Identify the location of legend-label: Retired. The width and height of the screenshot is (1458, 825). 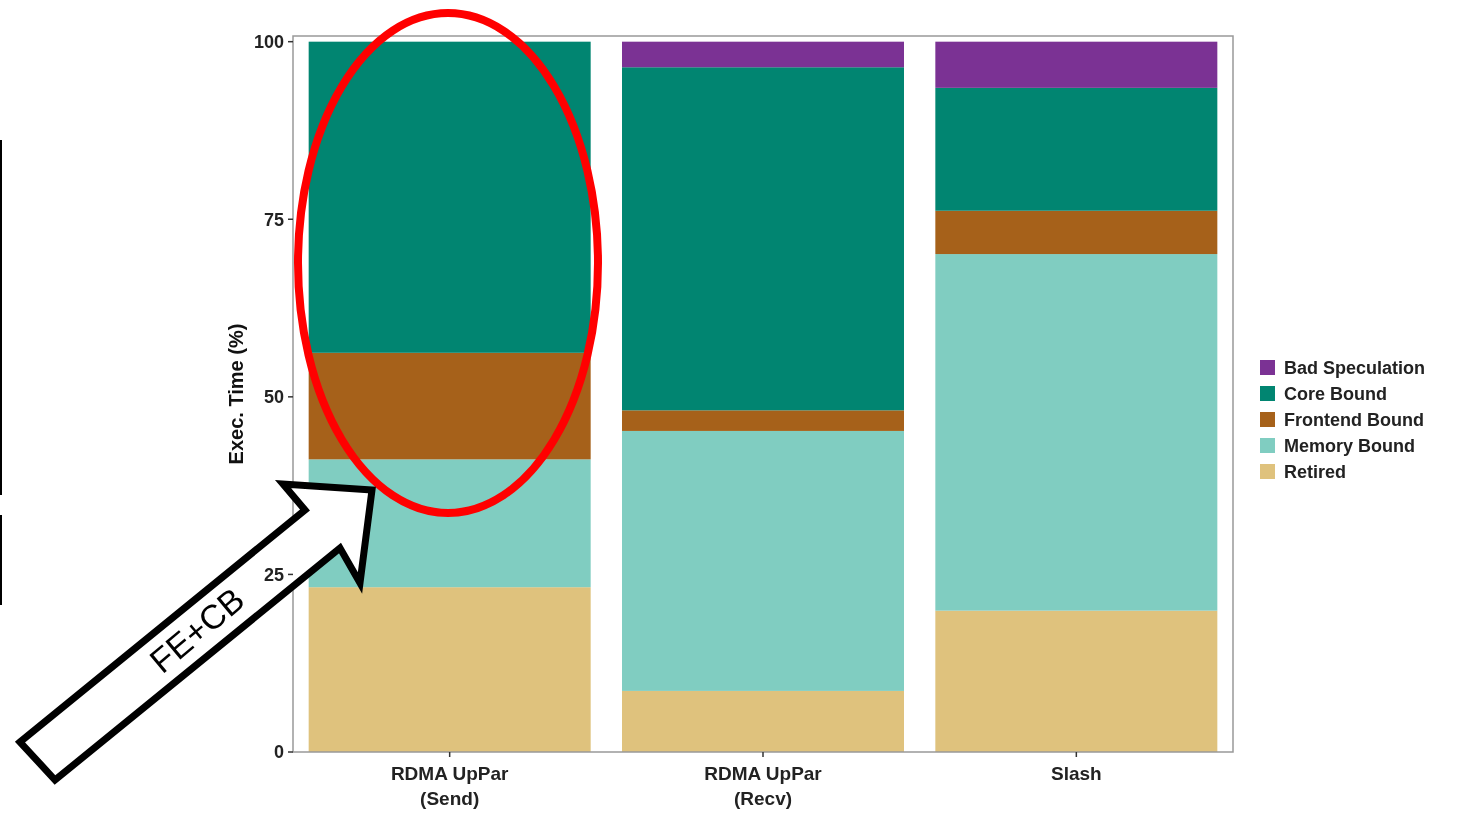
(1315, 472).